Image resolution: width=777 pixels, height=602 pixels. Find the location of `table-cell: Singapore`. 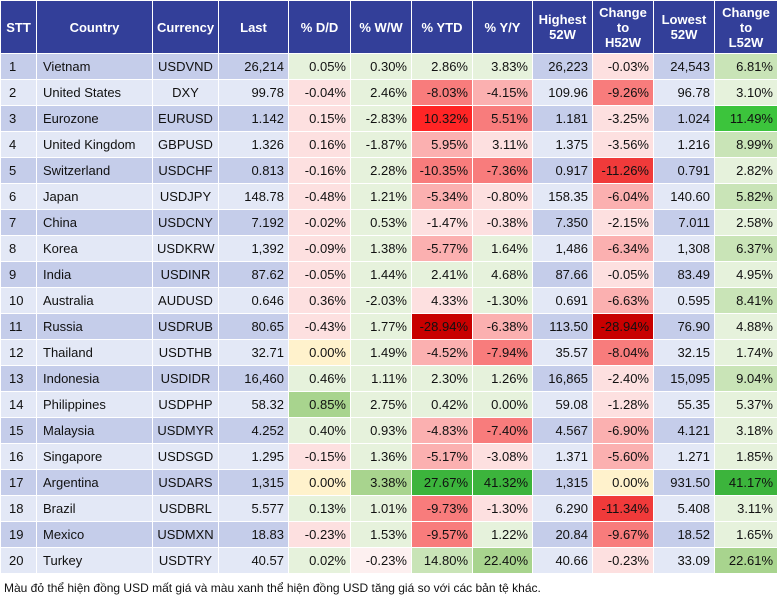

table-cell: Singapore is located at coordinates (94, 456).